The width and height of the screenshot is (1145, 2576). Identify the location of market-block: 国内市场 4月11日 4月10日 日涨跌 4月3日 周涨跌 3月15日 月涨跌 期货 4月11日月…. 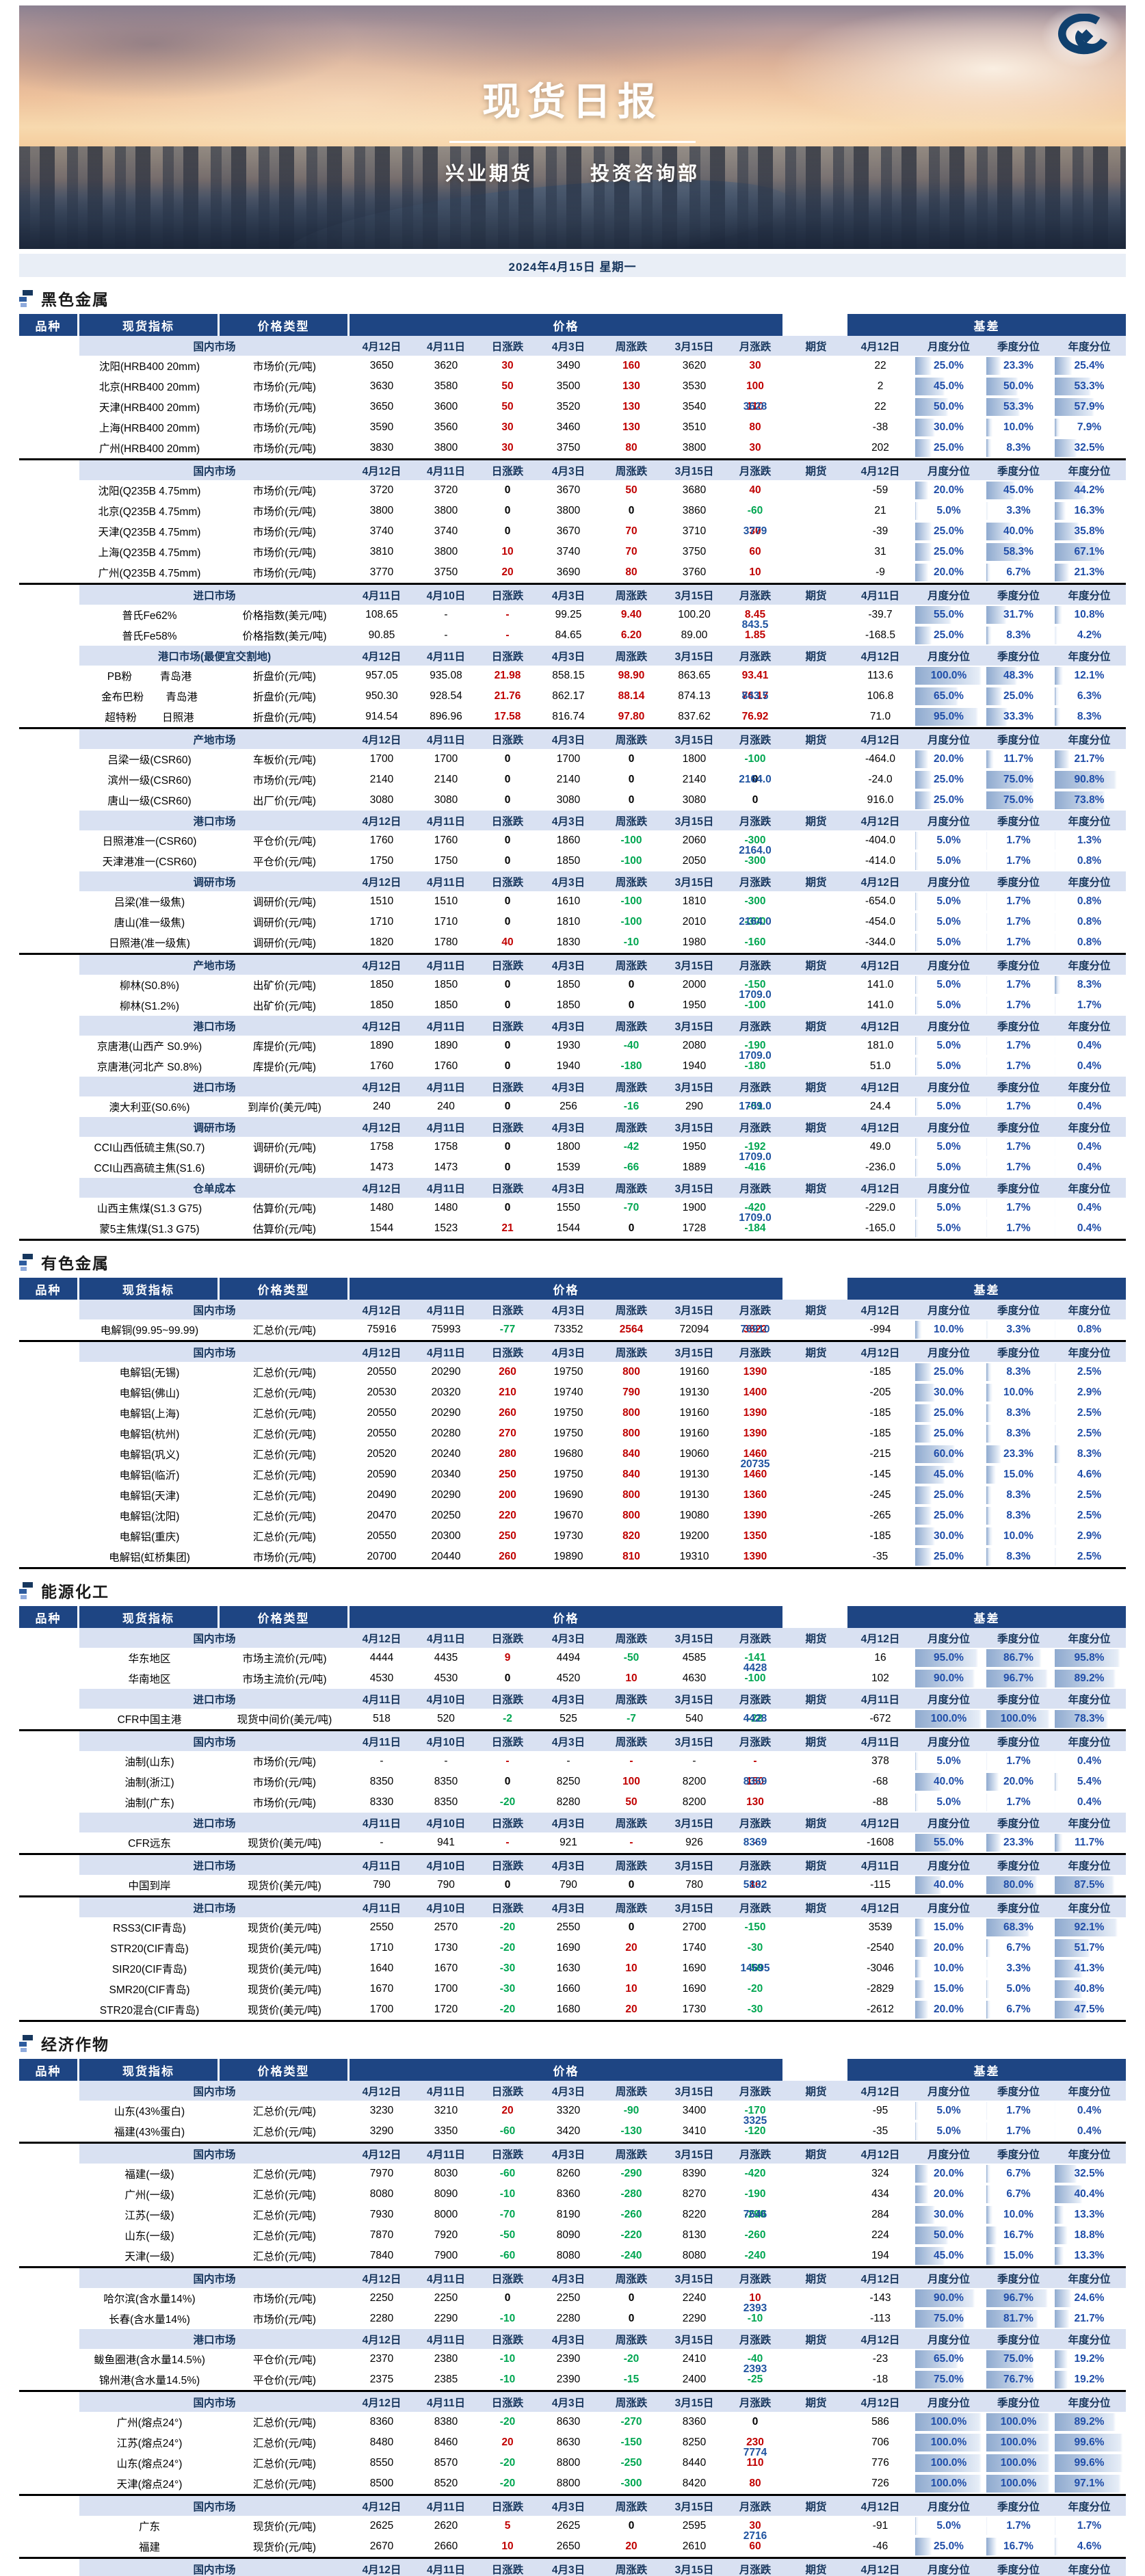
(572, 1772).